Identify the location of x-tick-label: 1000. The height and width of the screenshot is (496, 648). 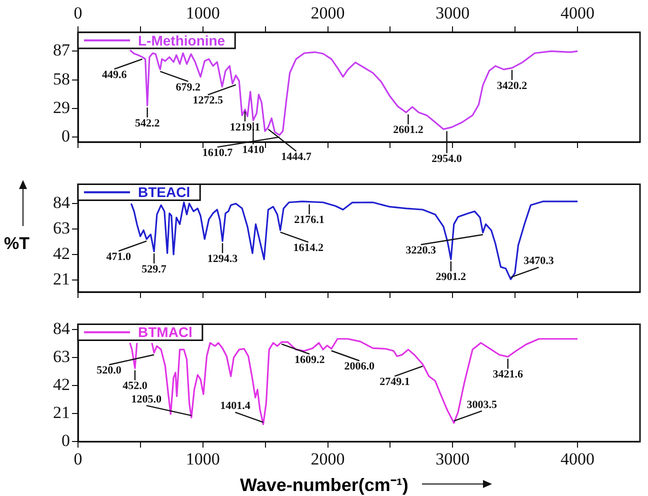
(203, 458).